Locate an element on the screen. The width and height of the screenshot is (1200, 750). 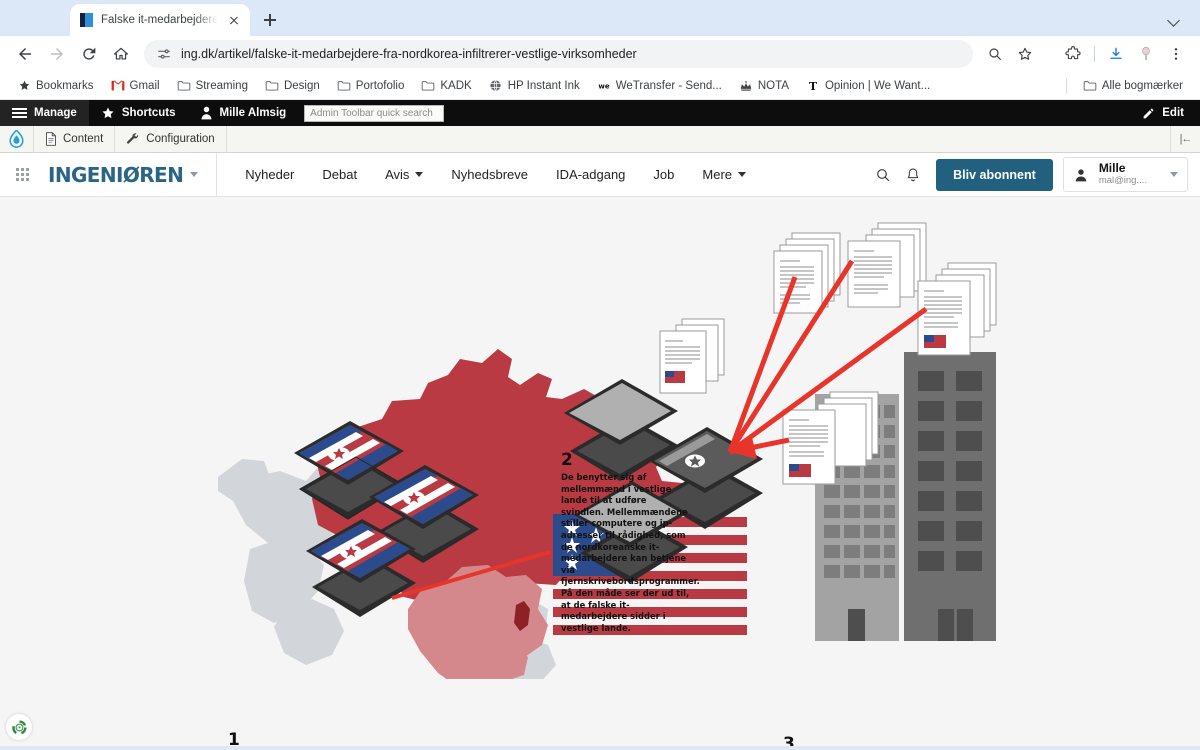
nav-item-nyhedsbreve: Nyhedsbreve is located at coordinates (489, 175).